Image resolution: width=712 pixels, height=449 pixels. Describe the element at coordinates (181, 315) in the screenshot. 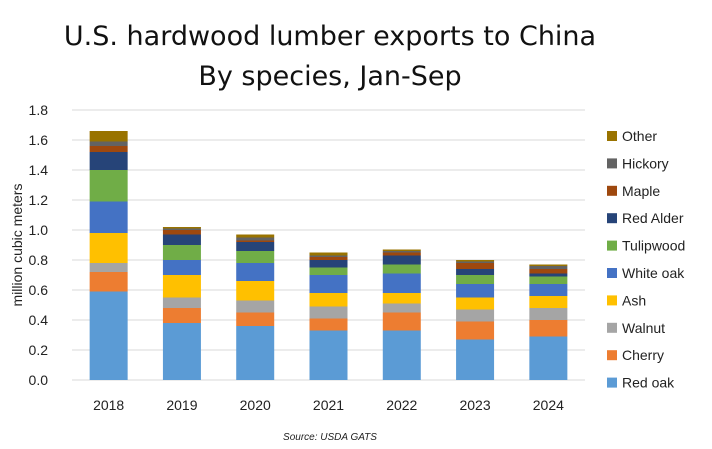

I see `bar-segment-cherry-2019` at that location.